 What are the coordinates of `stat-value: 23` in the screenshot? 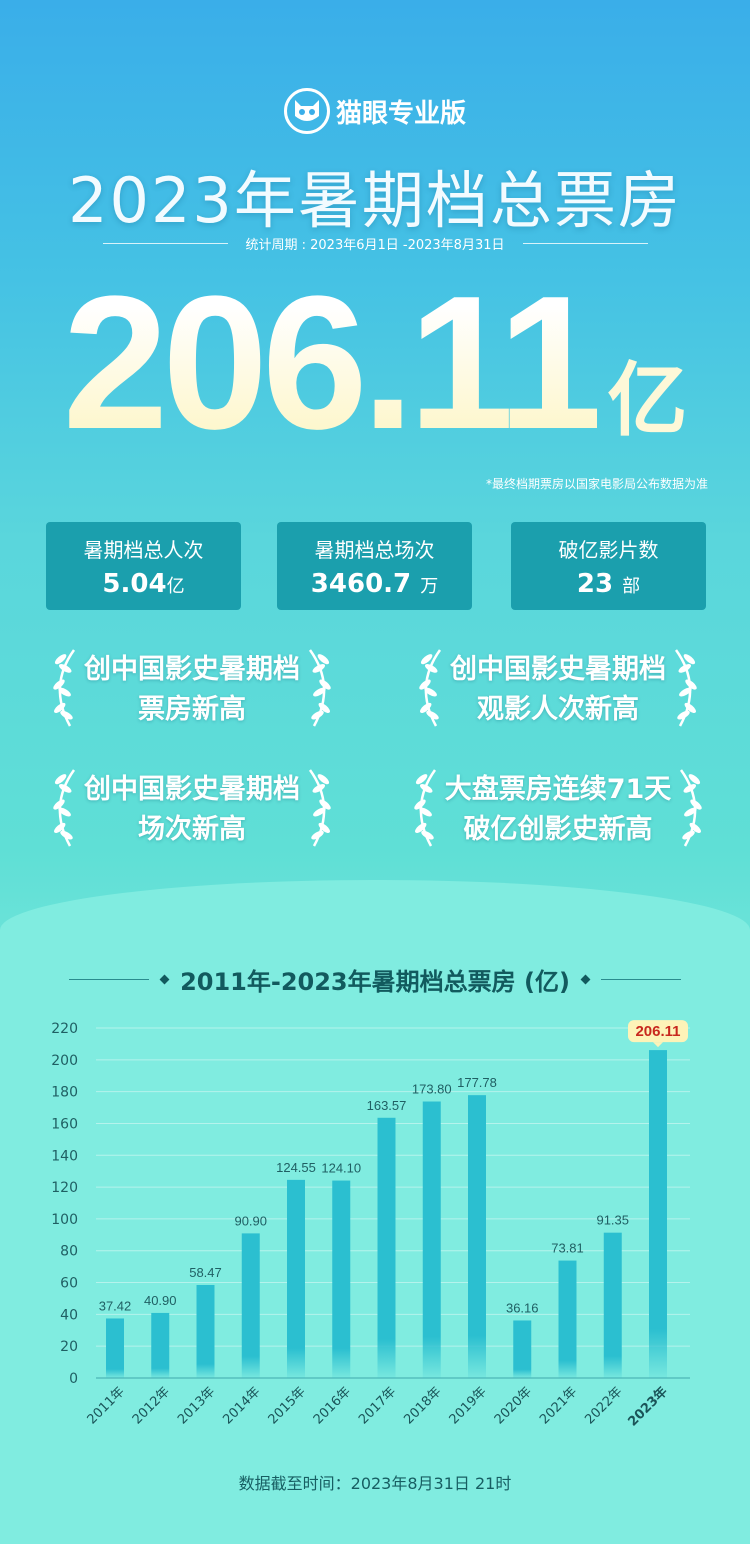 It's located at (595, 584).